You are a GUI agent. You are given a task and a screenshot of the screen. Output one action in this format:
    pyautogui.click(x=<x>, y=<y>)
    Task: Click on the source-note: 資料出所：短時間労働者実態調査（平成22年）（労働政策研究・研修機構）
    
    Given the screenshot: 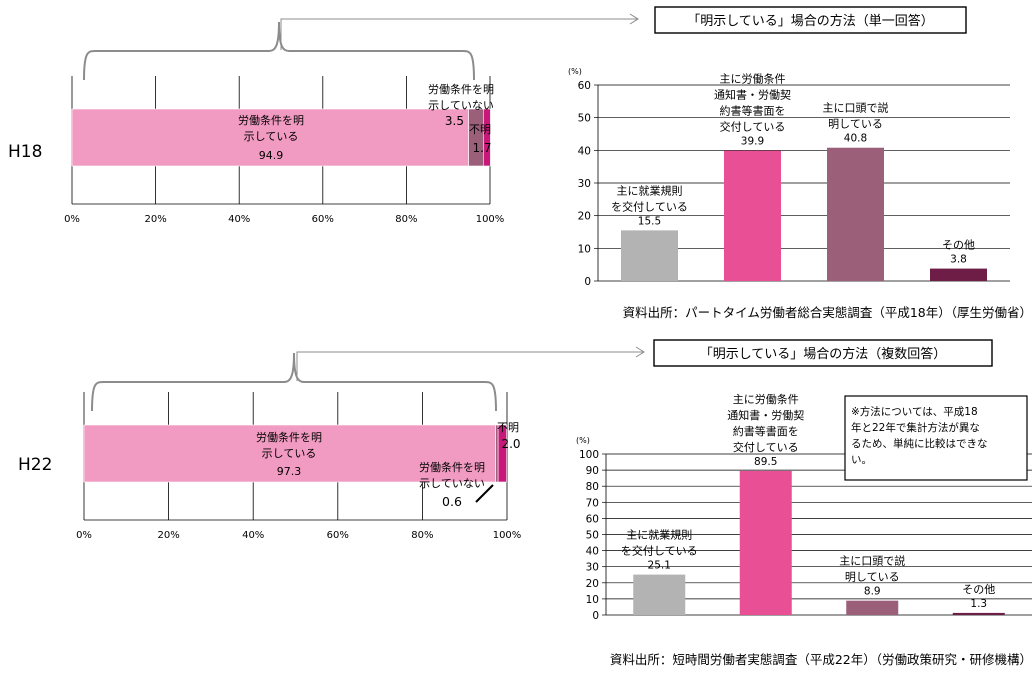 What is the action you would take?
    pyautogui.click(x=821, y=659)
    